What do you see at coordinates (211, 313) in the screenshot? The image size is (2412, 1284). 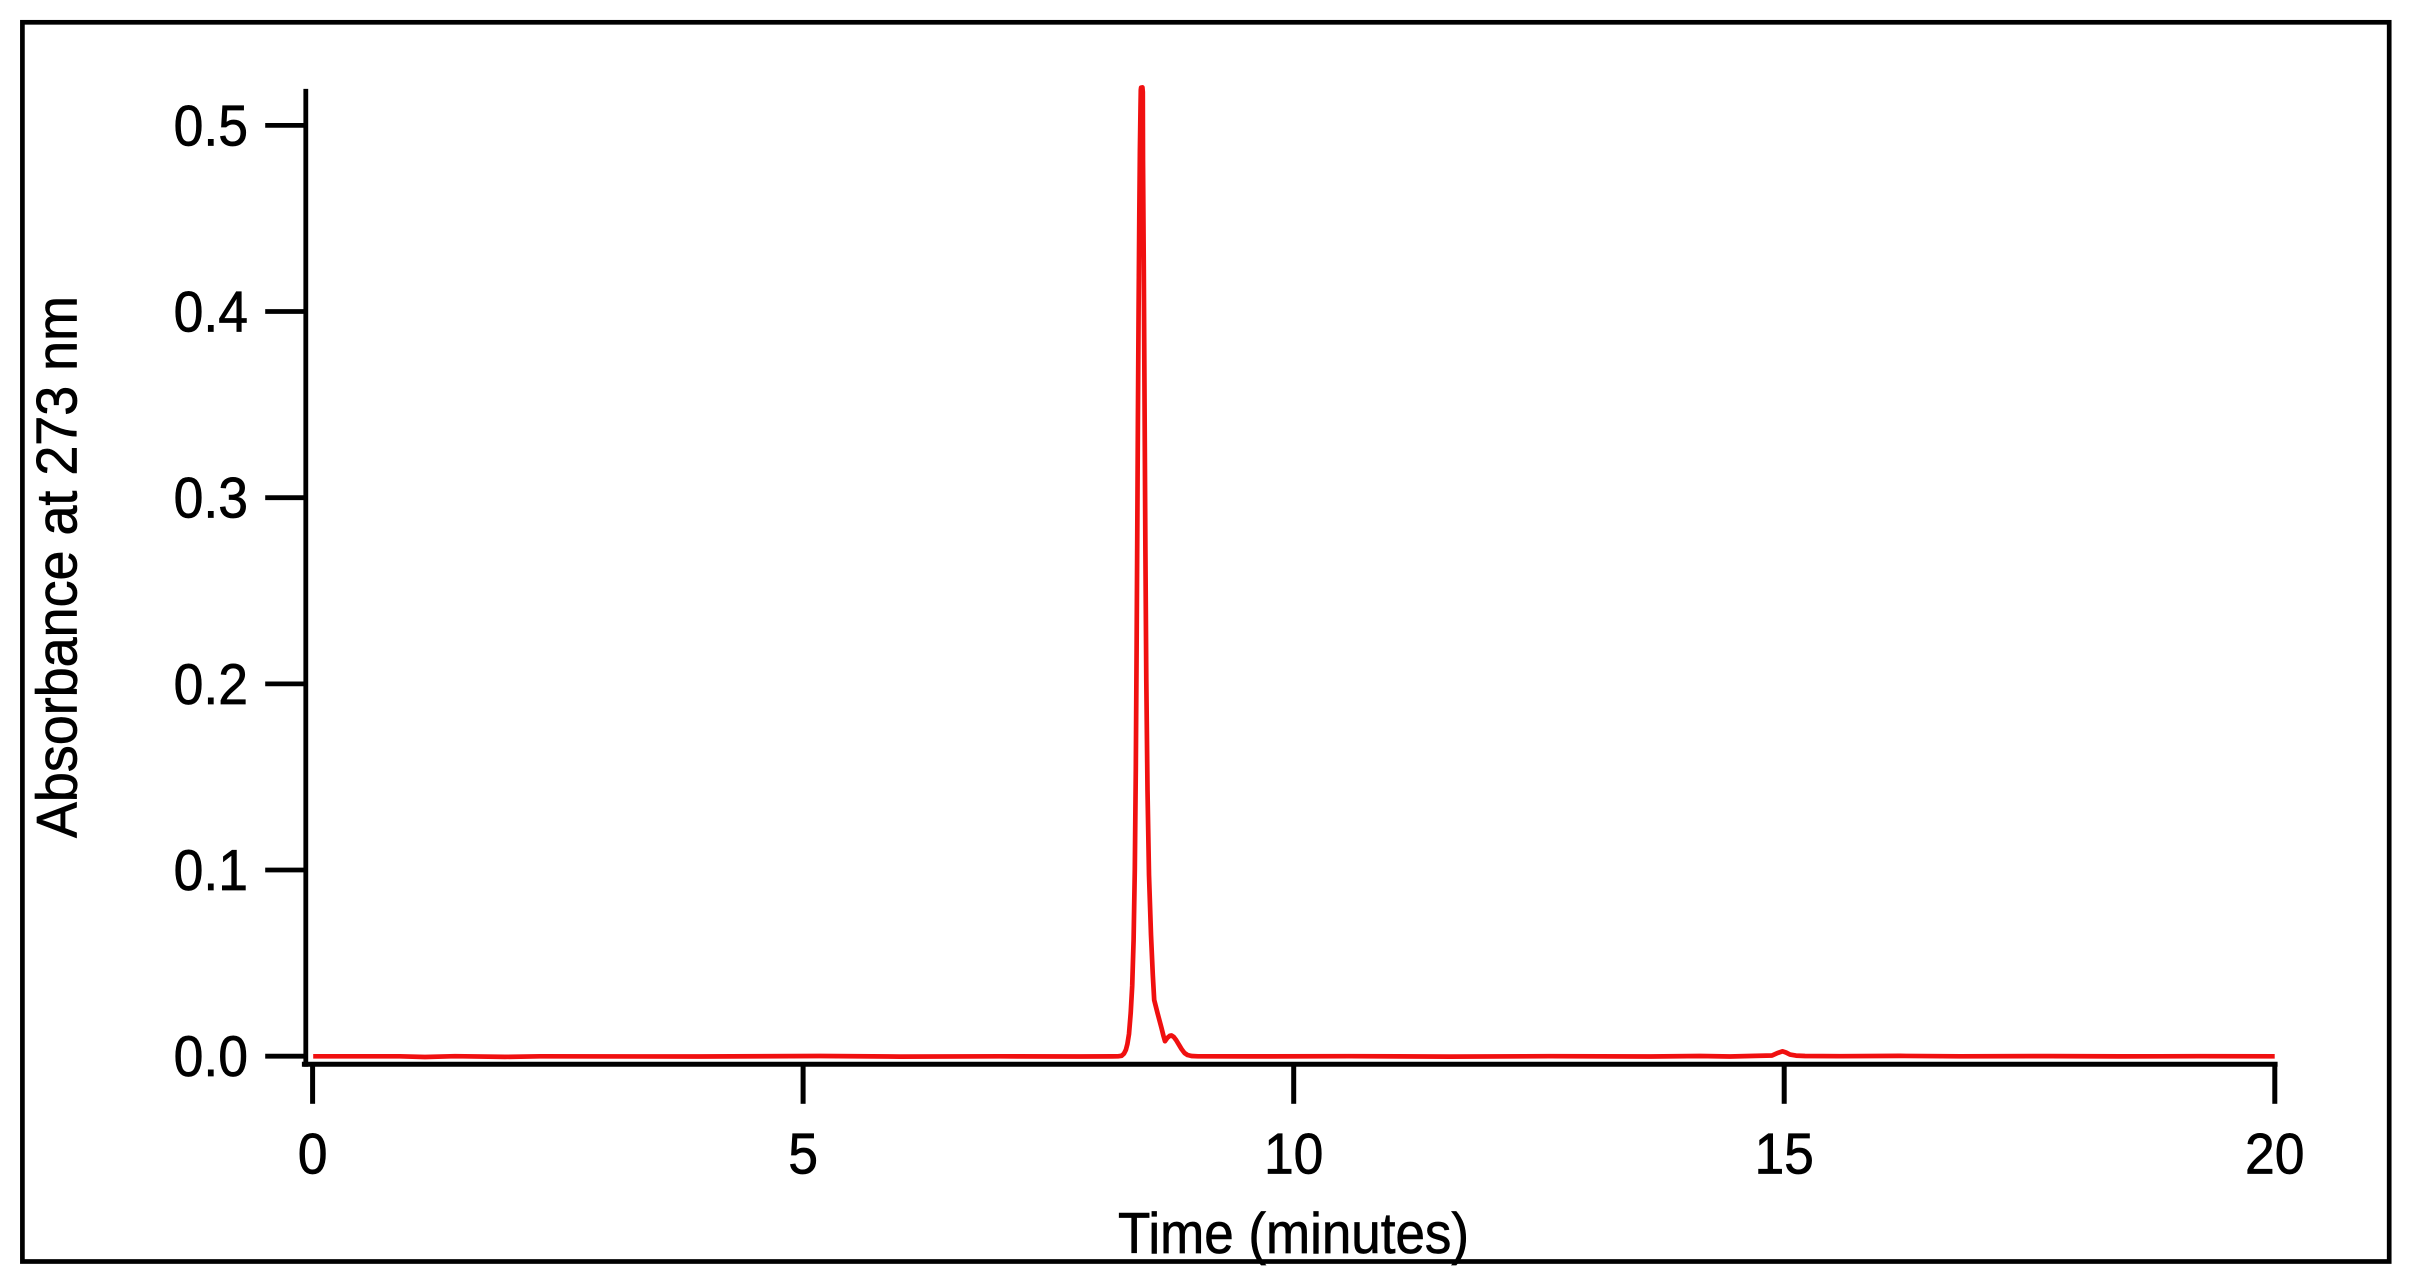 I see `svg-text: 0.4` at bounding box center [211, 313].